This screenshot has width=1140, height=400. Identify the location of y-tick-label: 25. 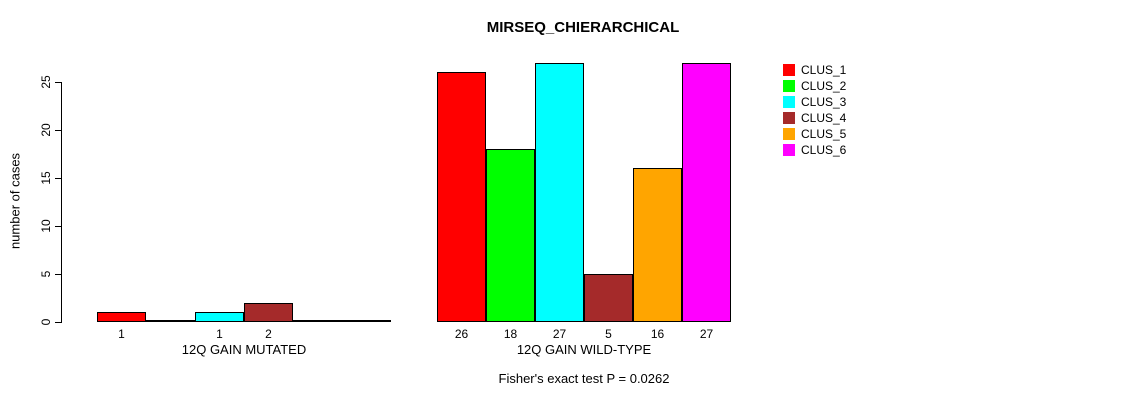
(46, 82).